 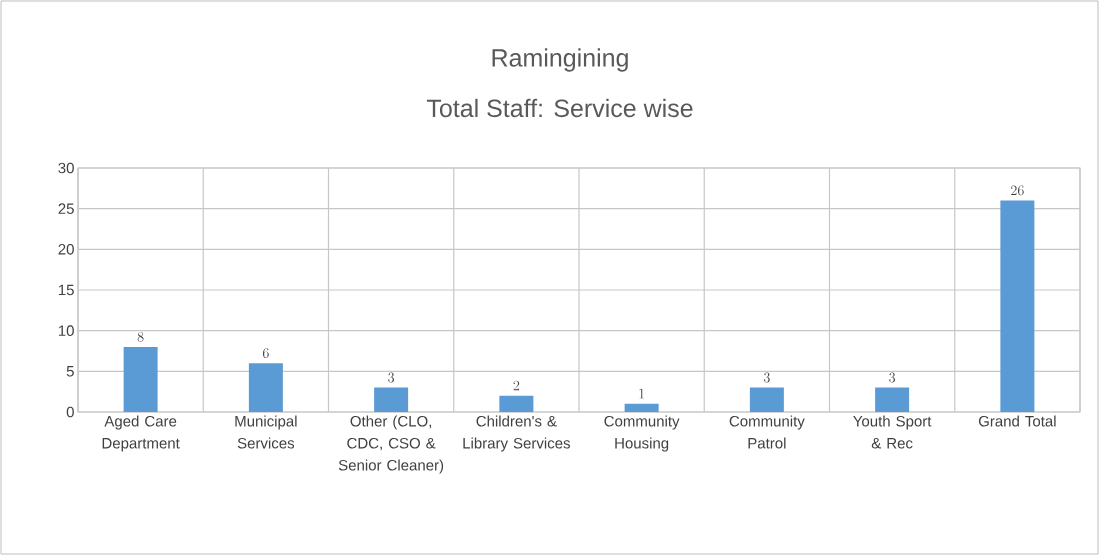 I want to click on x-tick-label: Community Patrol, so click(x=767, y=432).